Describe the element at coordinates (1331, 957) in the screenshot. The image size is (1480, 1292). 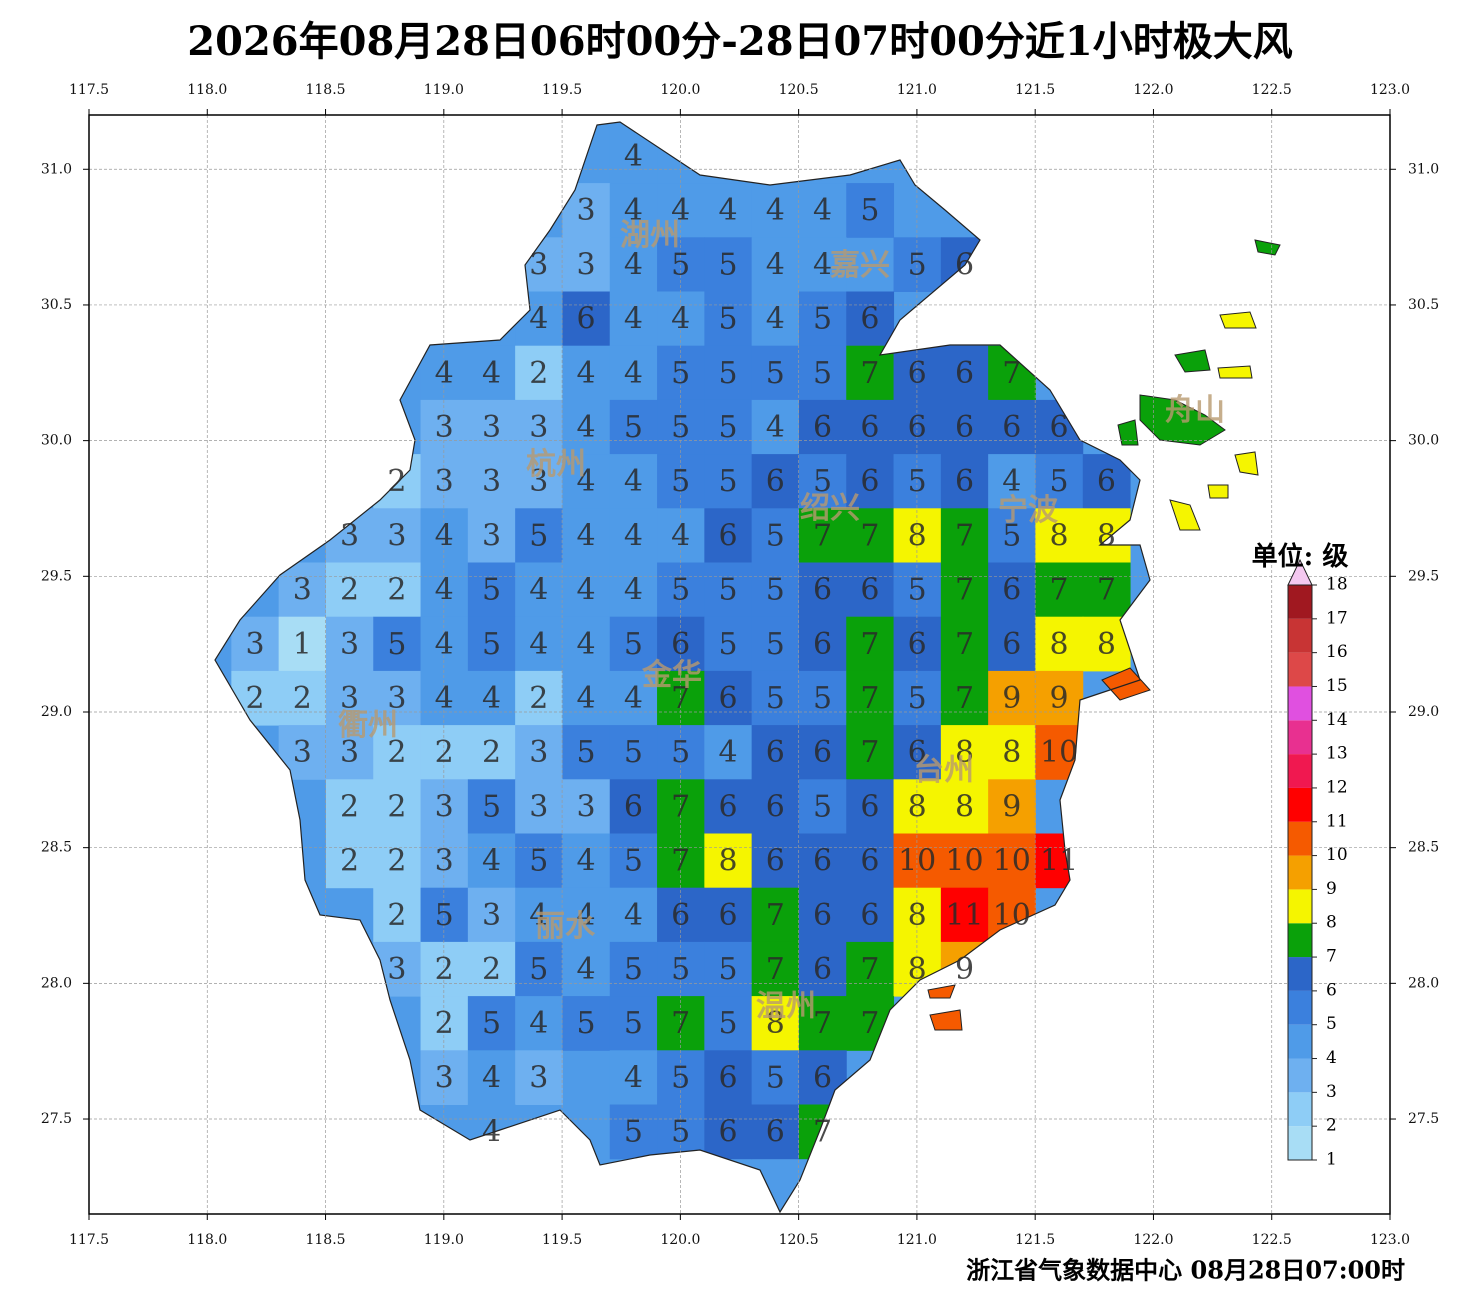
I see `colorbar-label: 7` at that location.